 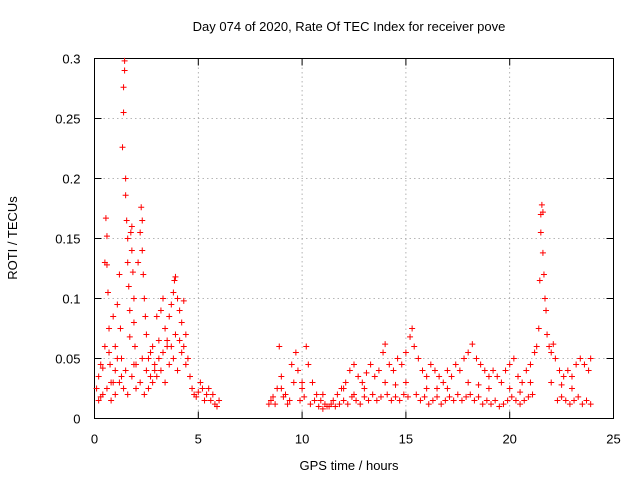 I want to click on x-tick-label: 15, so click(x=406, y=439).